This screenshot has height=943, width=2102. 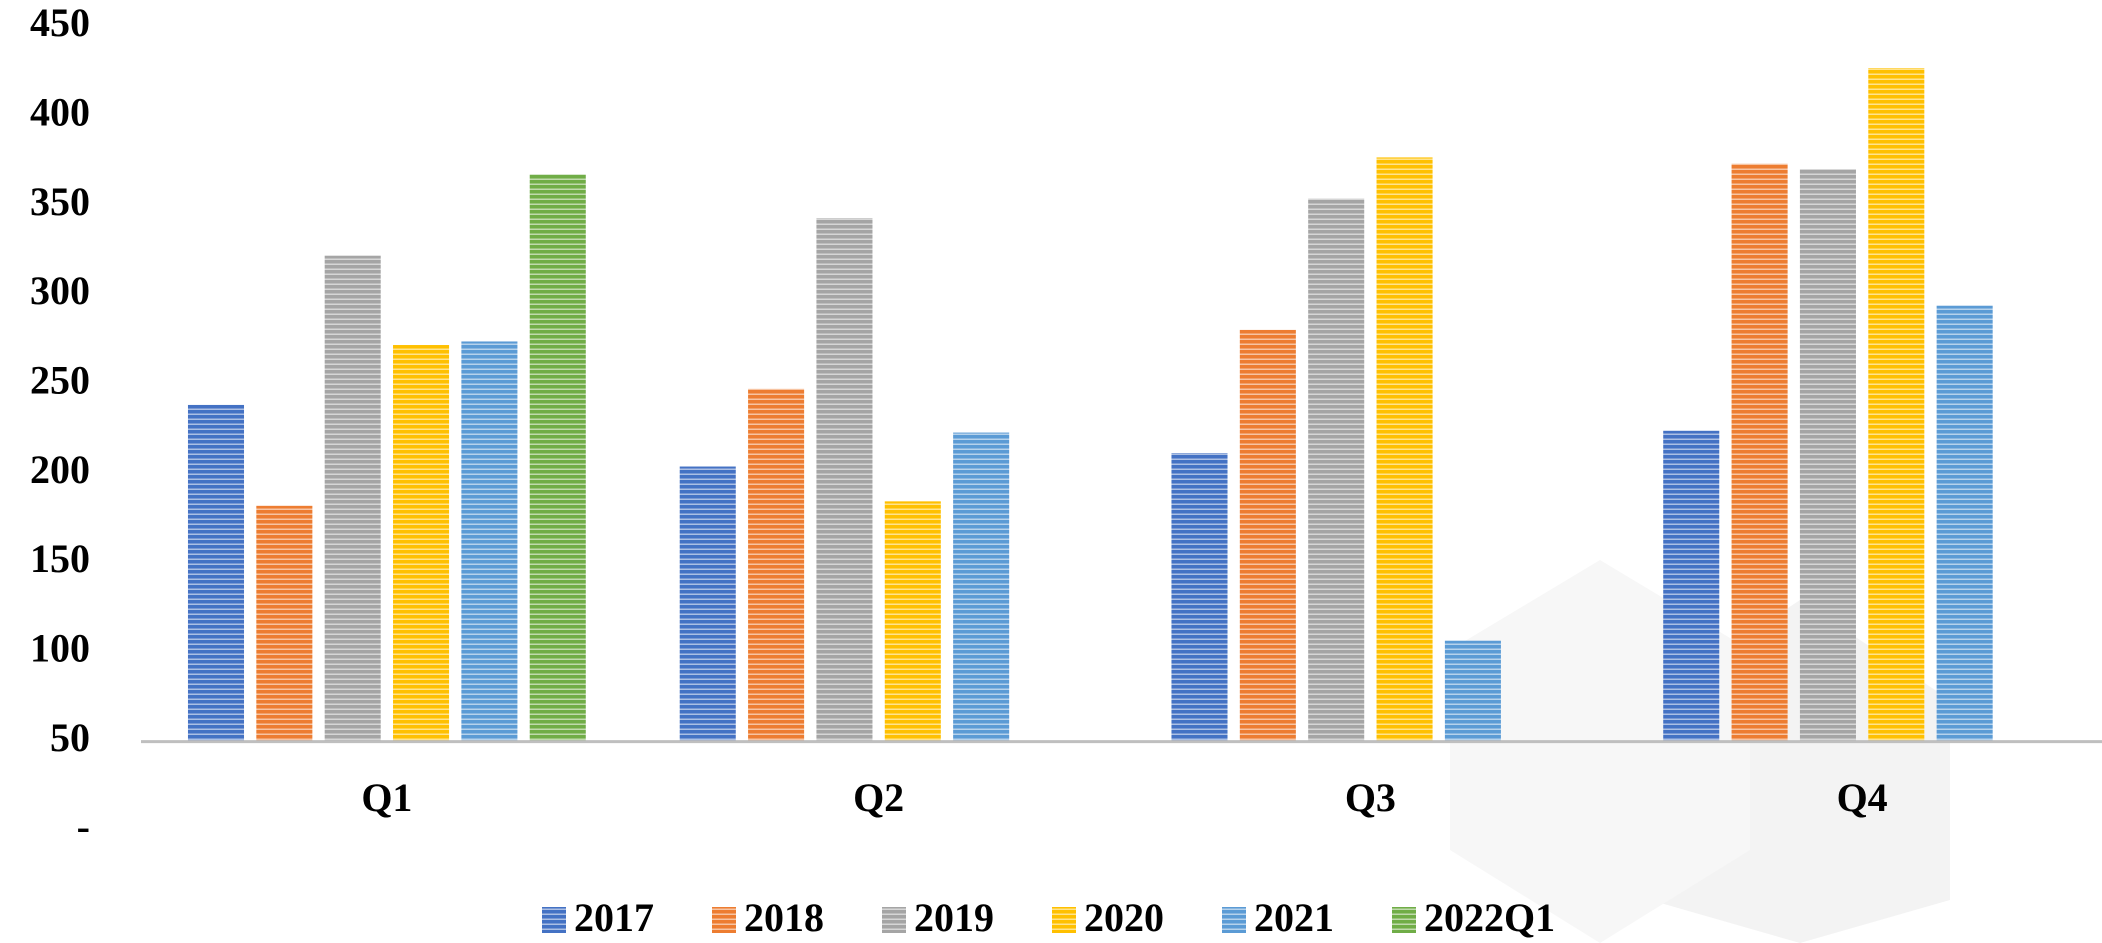 What do you see at coordinates (1124, 917) in the screenshot?
I see `legend-label: 2020` at bounding box center [1124, 917].